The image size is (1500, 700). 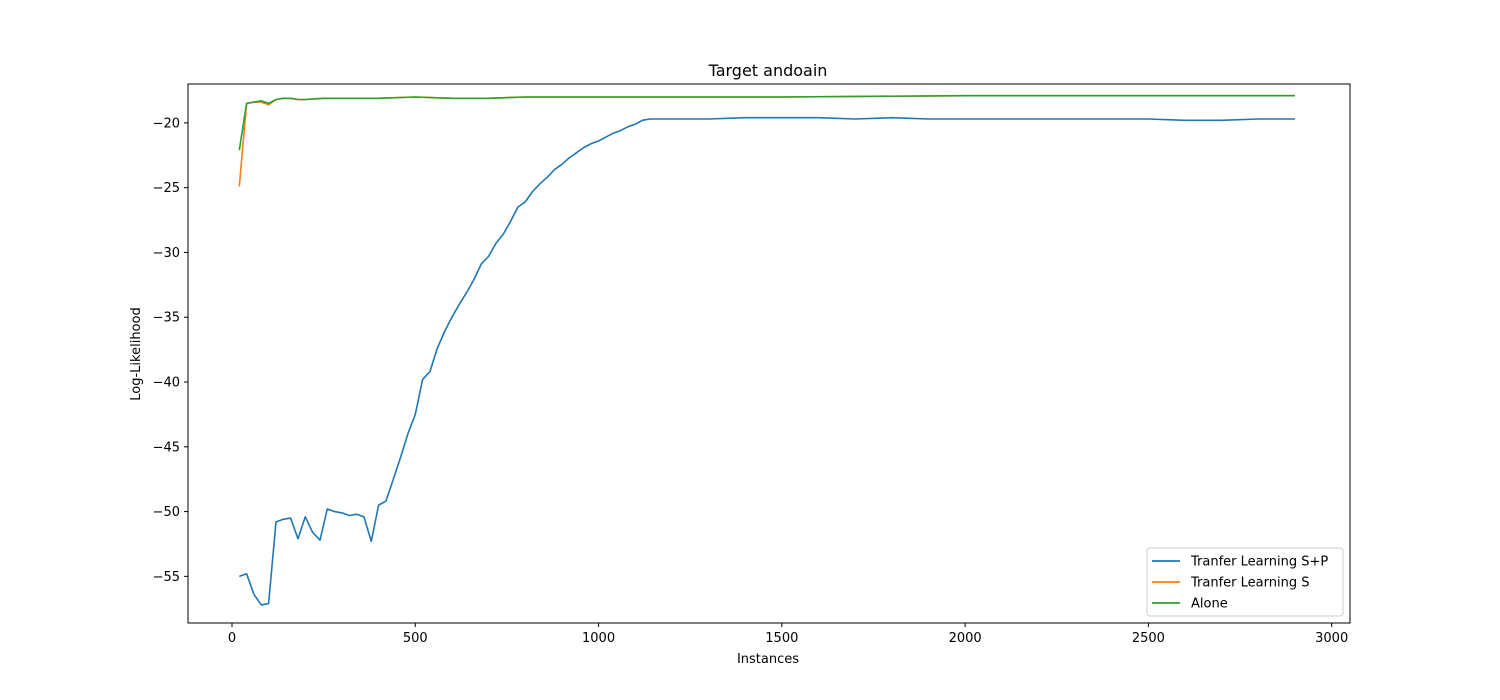 What do you see at coordinates (166, 188) in the screenshot?
I see `y-tick-label: −25` at bounding box center [166, 188].